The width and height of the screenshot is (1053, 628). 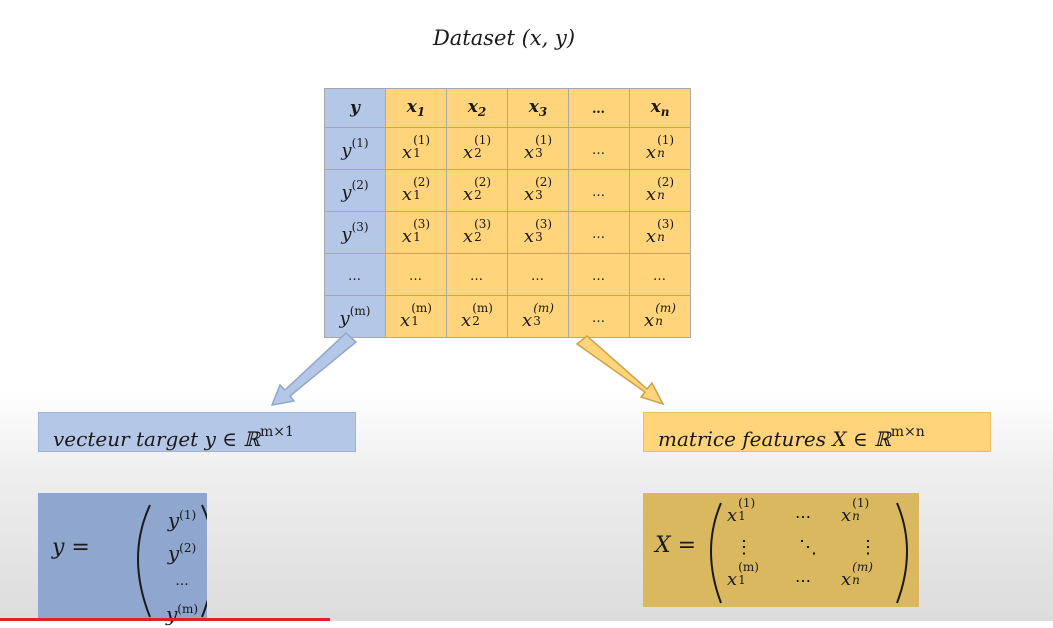 What do you see at coordinates (538, 190) in the screenshot?
I see `feature-cell: x (2) 3` at bounding box center [538, 190].